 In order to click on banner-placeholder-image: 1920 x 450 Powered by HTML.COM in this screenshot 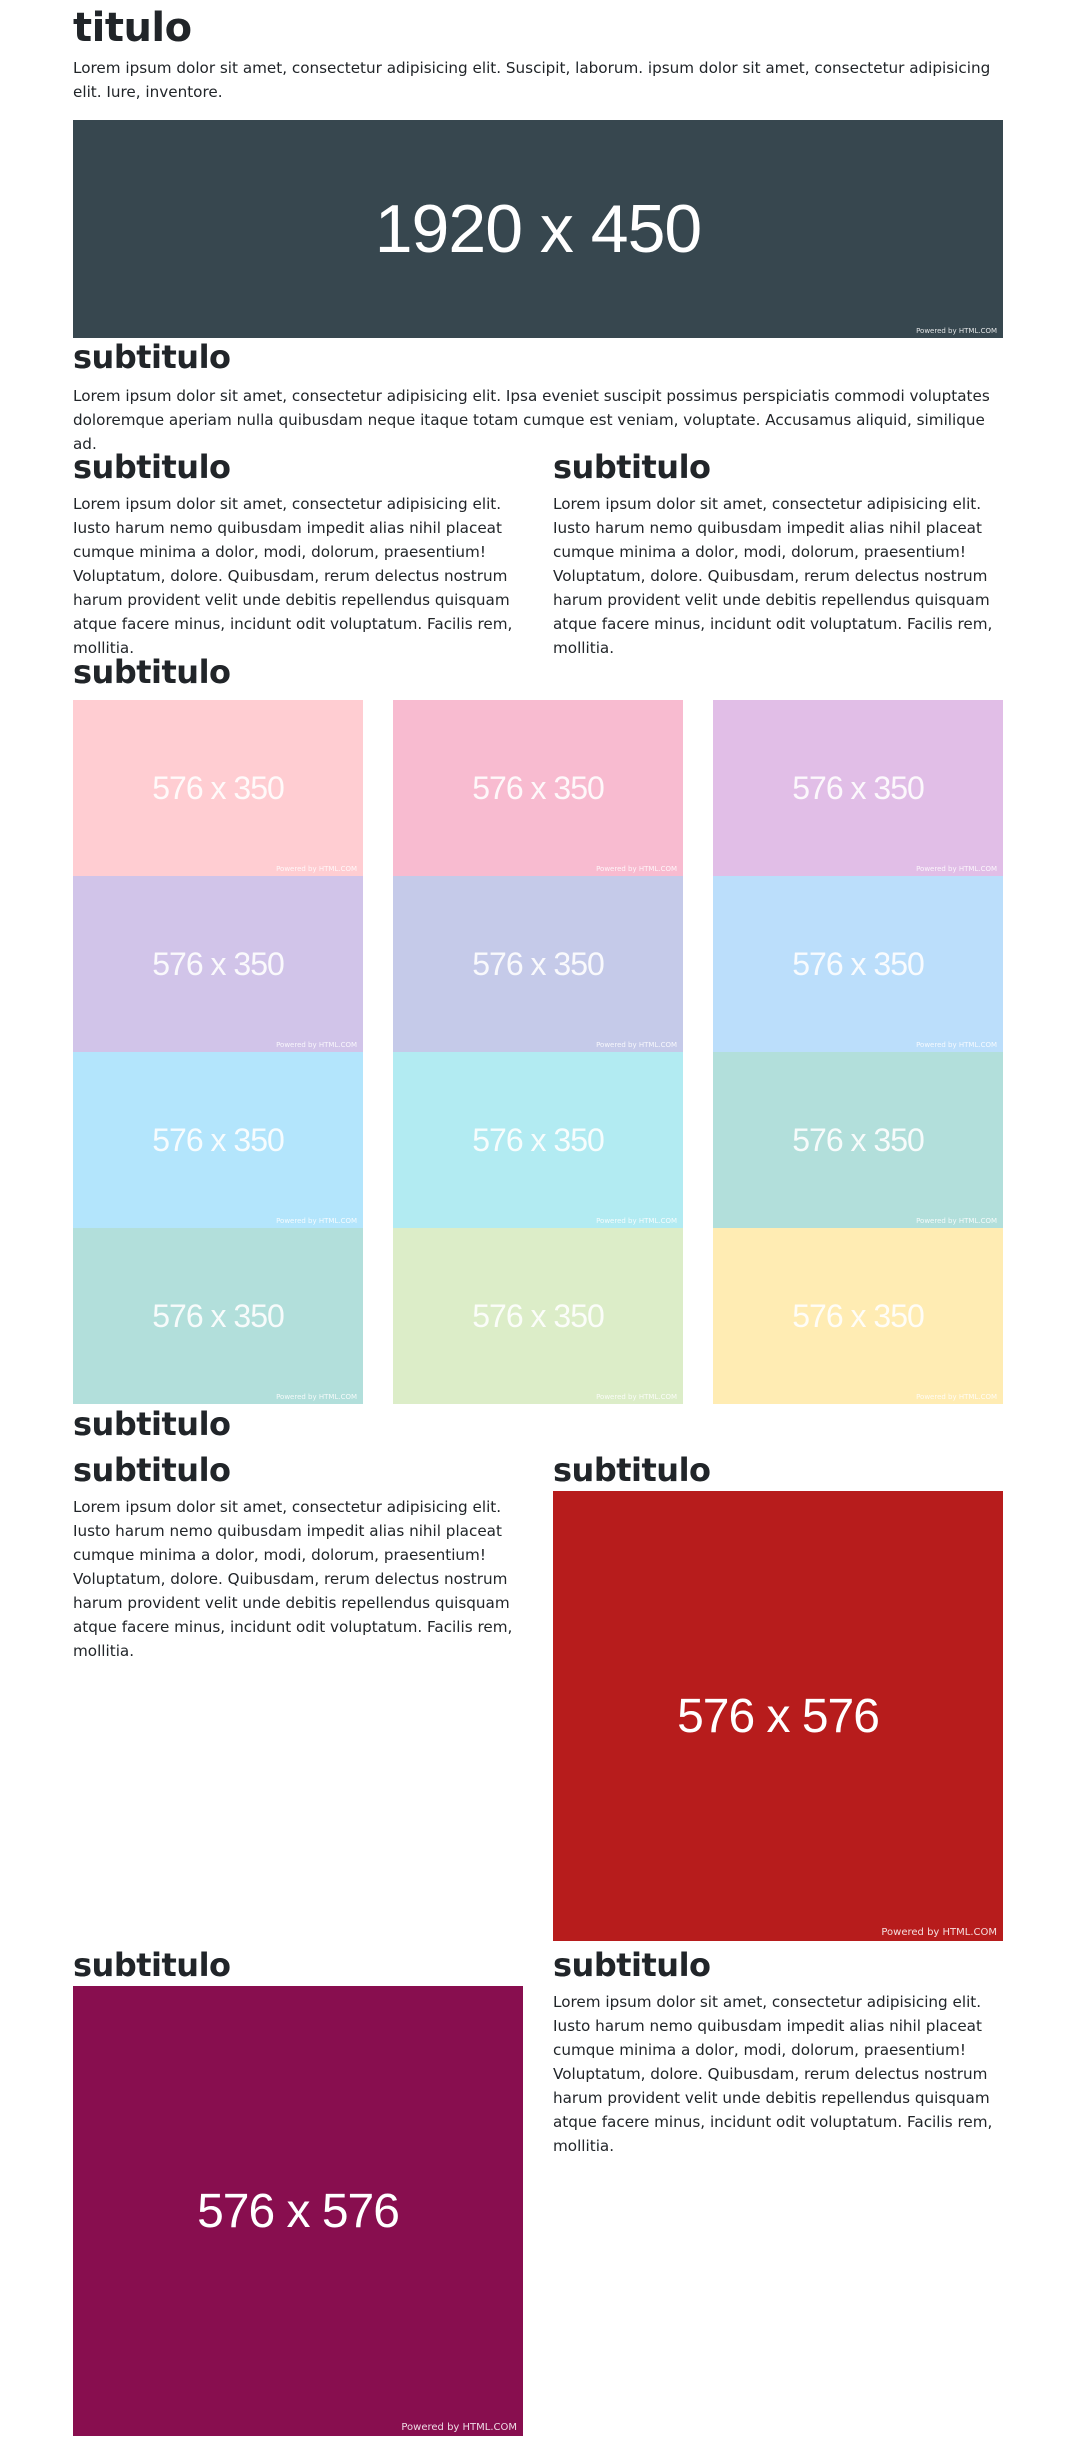, I will do `click(538, 229)`.